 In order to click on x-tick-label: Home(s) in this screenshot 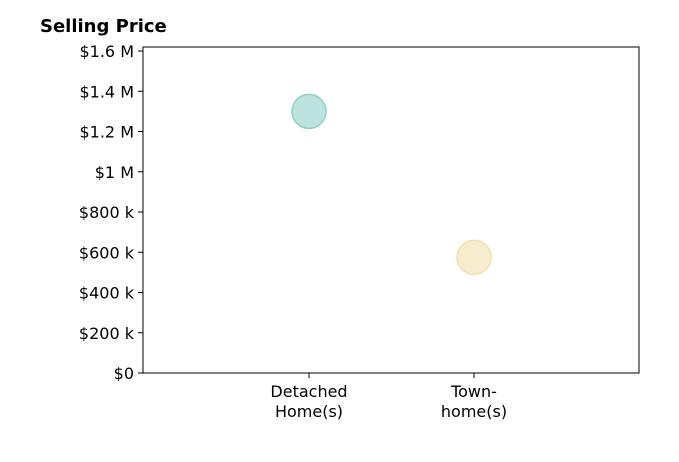, I will do `click(309, 411)`.